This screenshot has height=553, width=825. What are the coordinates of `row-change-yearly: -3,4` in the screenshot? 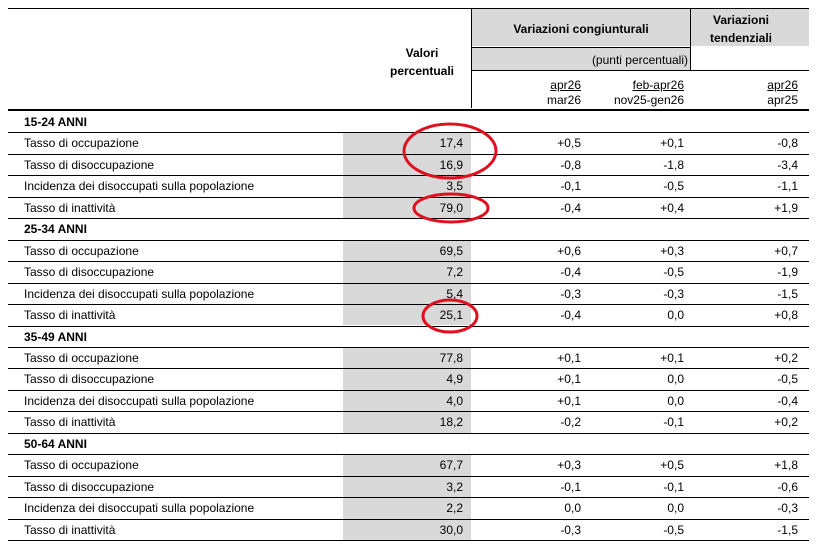 It's located at (787, 164).